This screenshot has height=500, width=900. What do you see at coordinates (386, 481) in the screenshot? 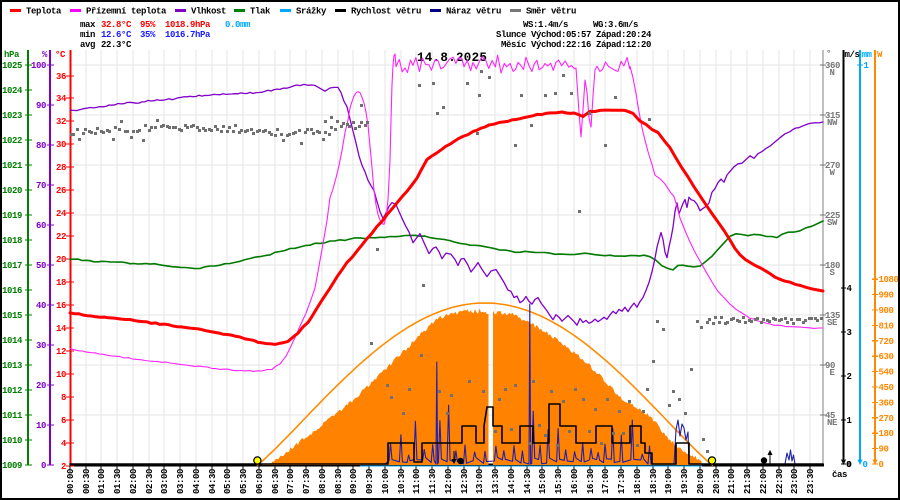
I see `svg-text: 10:00` at bounding box center [386, 481].